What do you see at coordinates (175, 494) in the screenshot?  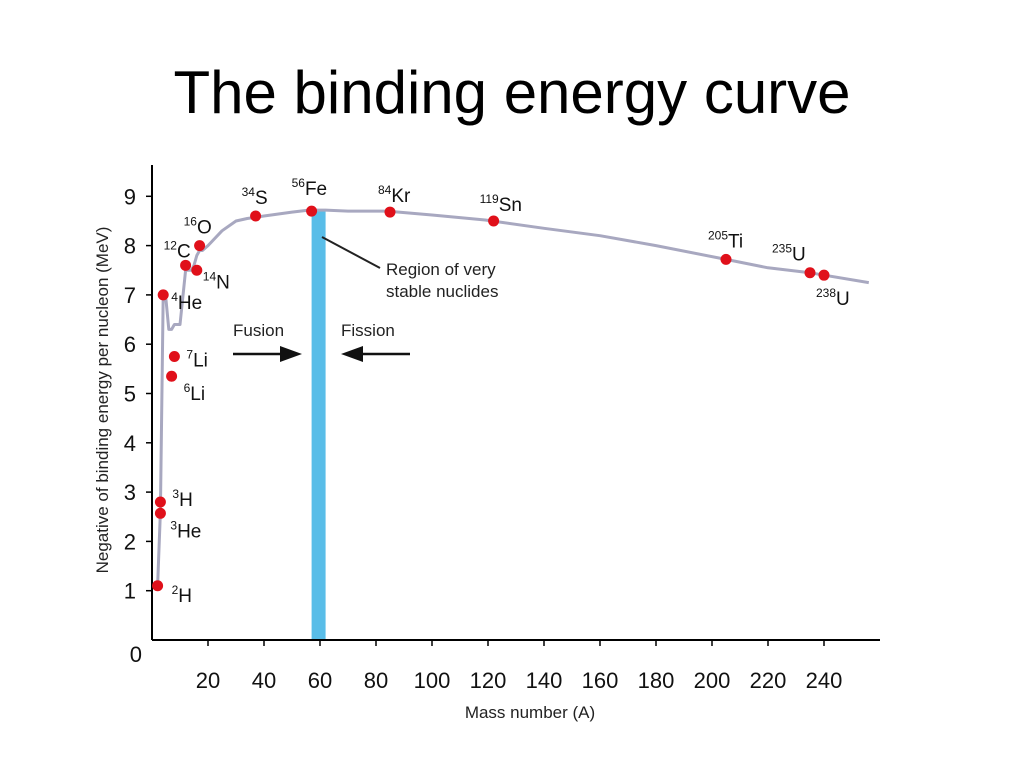 I see `nuclide-mass-number: 3` at bounding box center [175, 494].